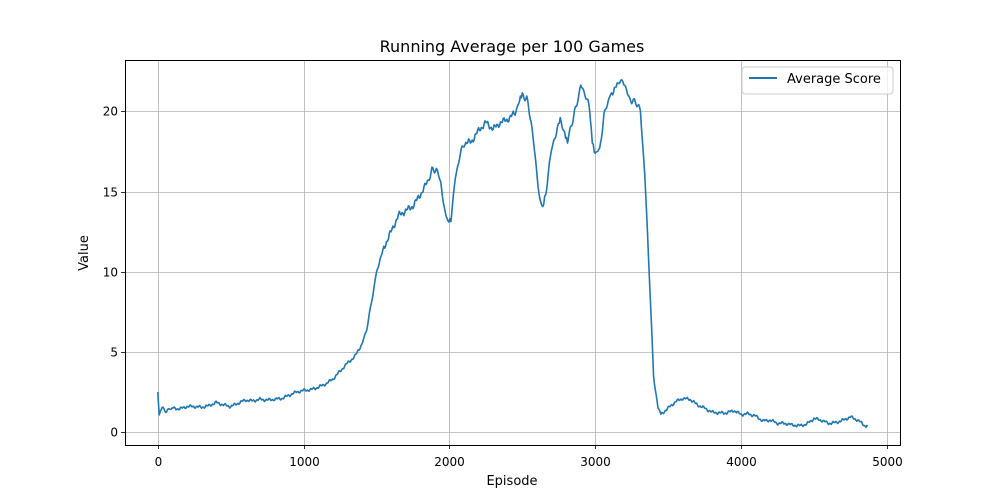  Describe the element at coordinates (512, 46) in the screenshot. I see `chart-title: Running Average per 100 Games` at that location.